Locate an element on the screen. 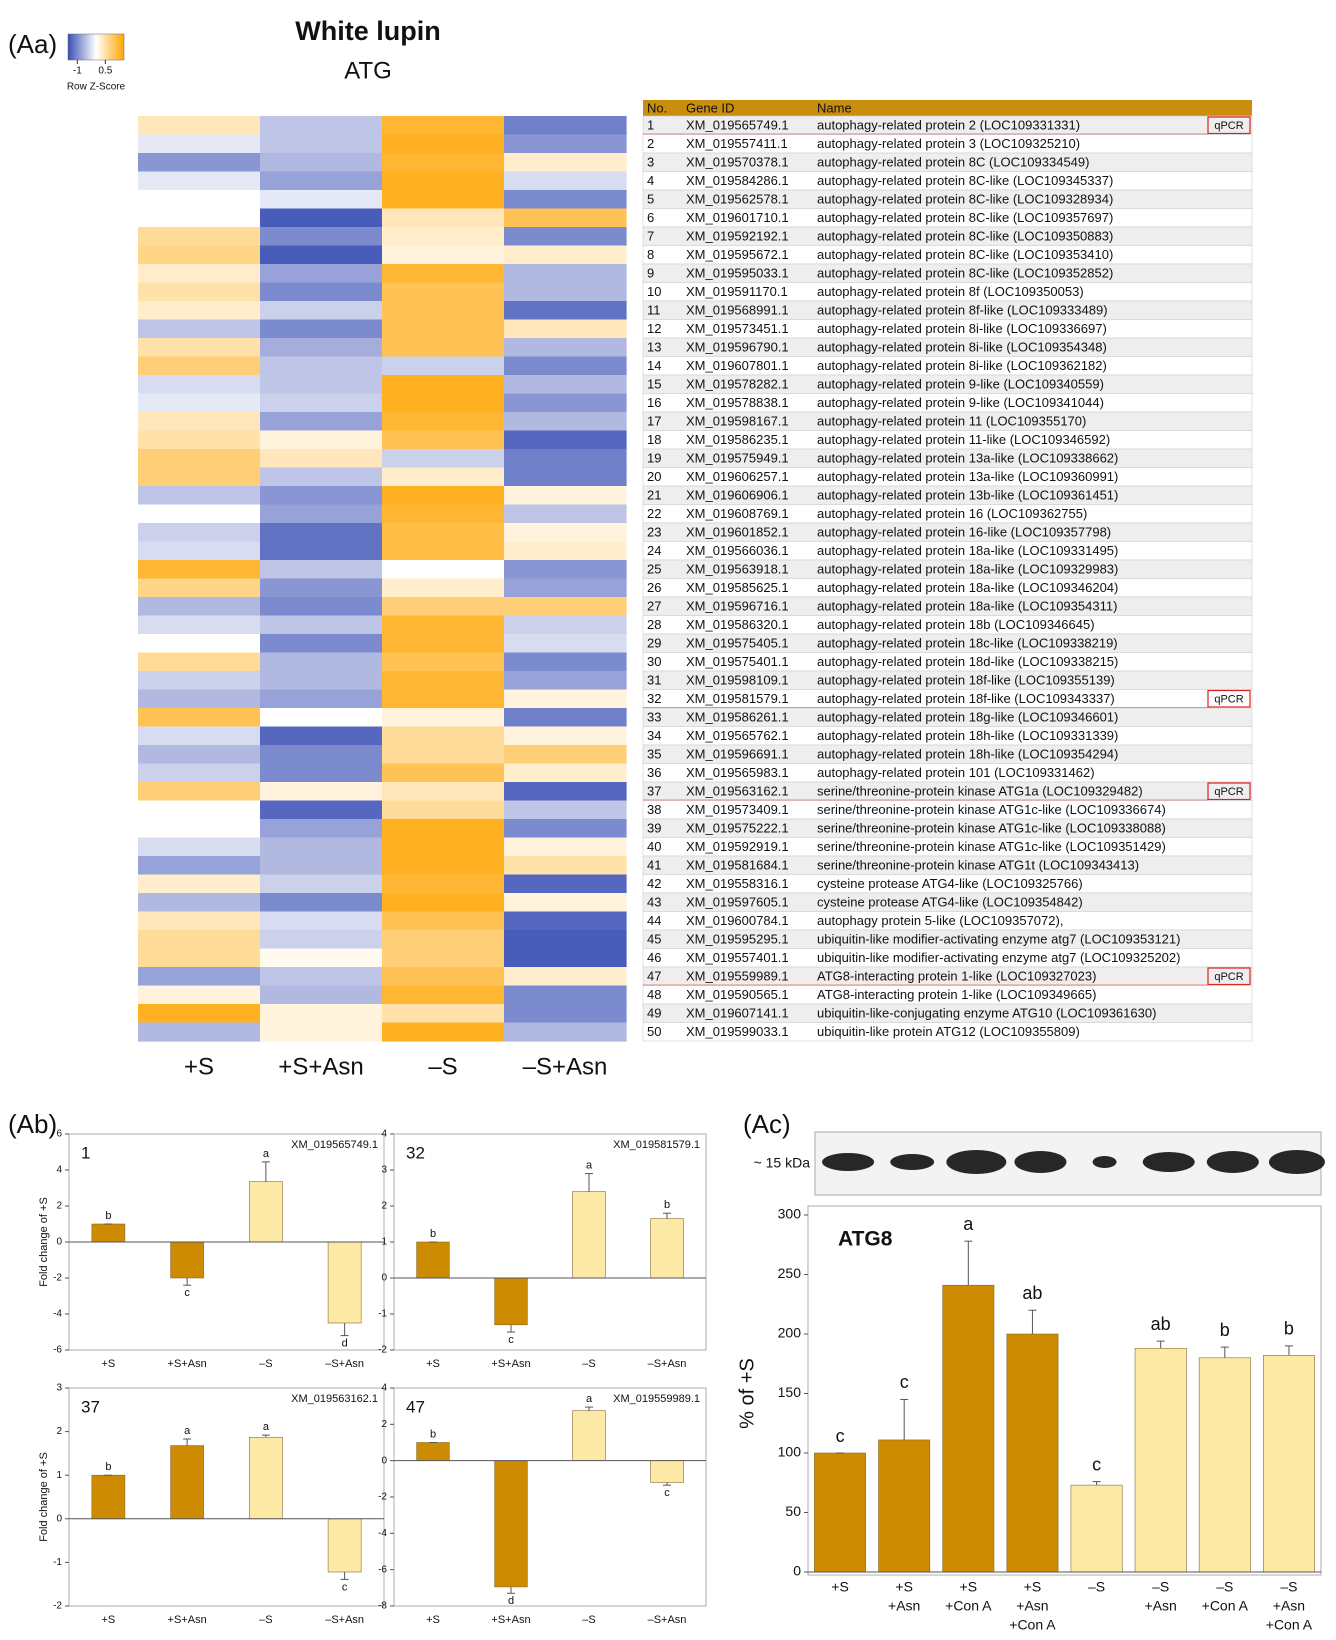 The image size is (1336, 1640). table-cell: XM_019600784.1 is located at coordinates (737, 920).